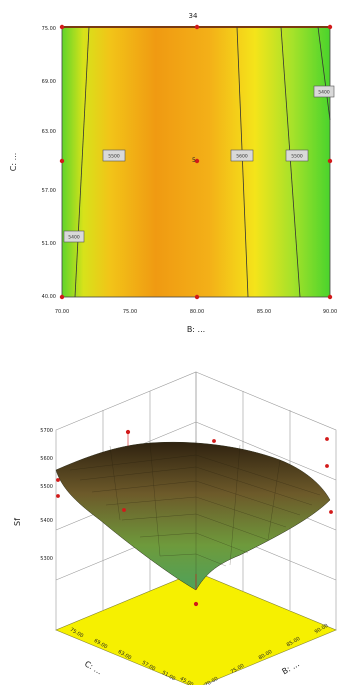 The image size is (341, 685). Describe the element at coordinates (49, 163) in the screenshot. I see `contour-y-ticks: 40.00 51.00 57.00 63.00 69.00 75.00` at that location.